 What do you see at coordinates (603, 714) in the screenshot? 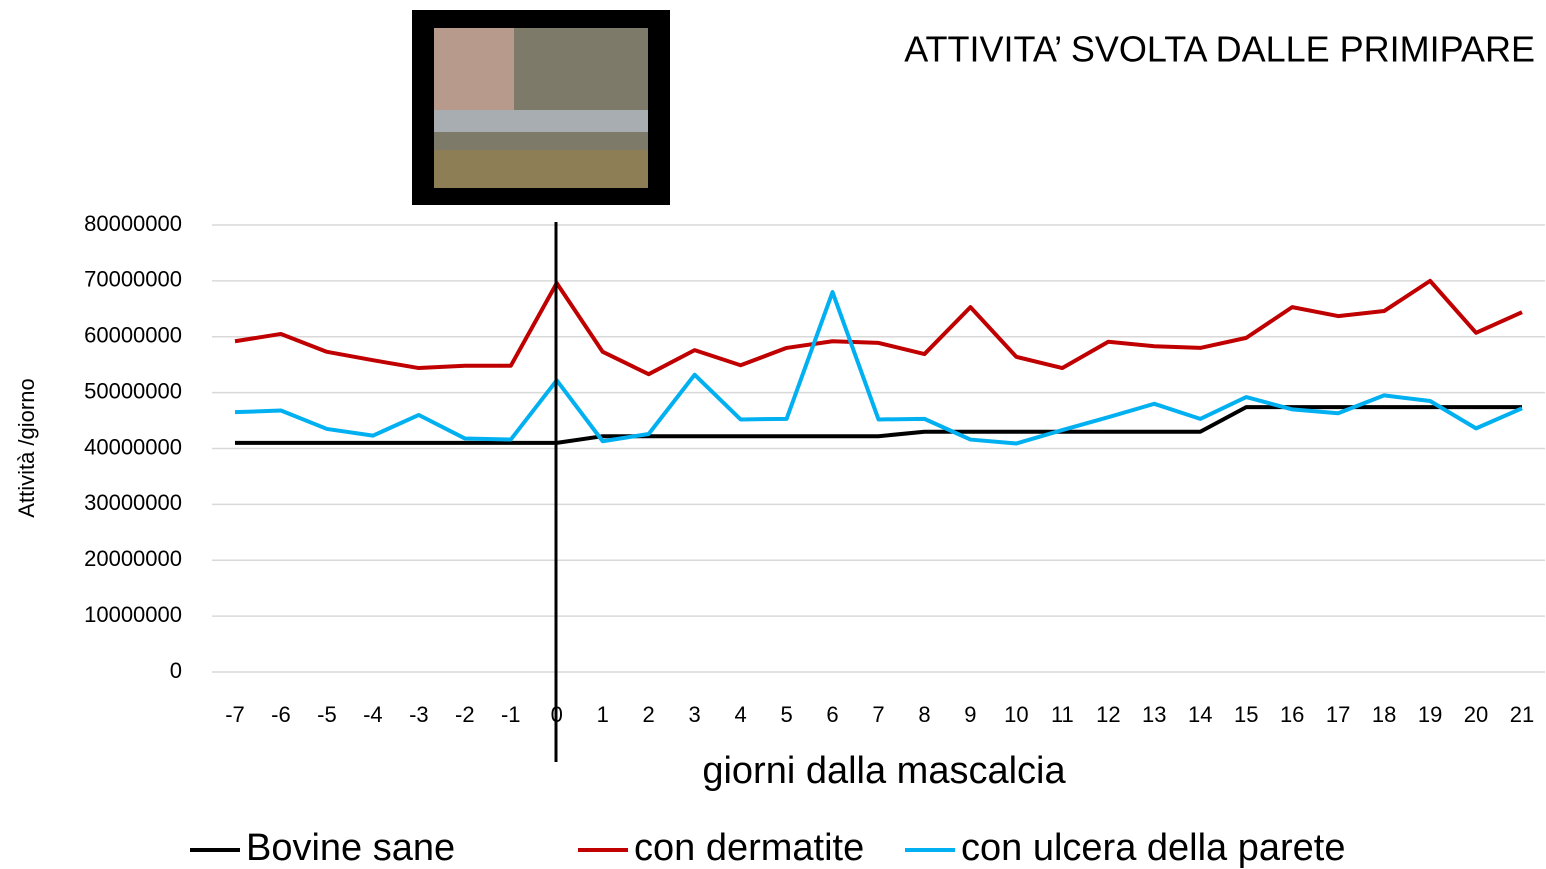
I see `x-tick-label: 1` at bounding box center [603, 714].